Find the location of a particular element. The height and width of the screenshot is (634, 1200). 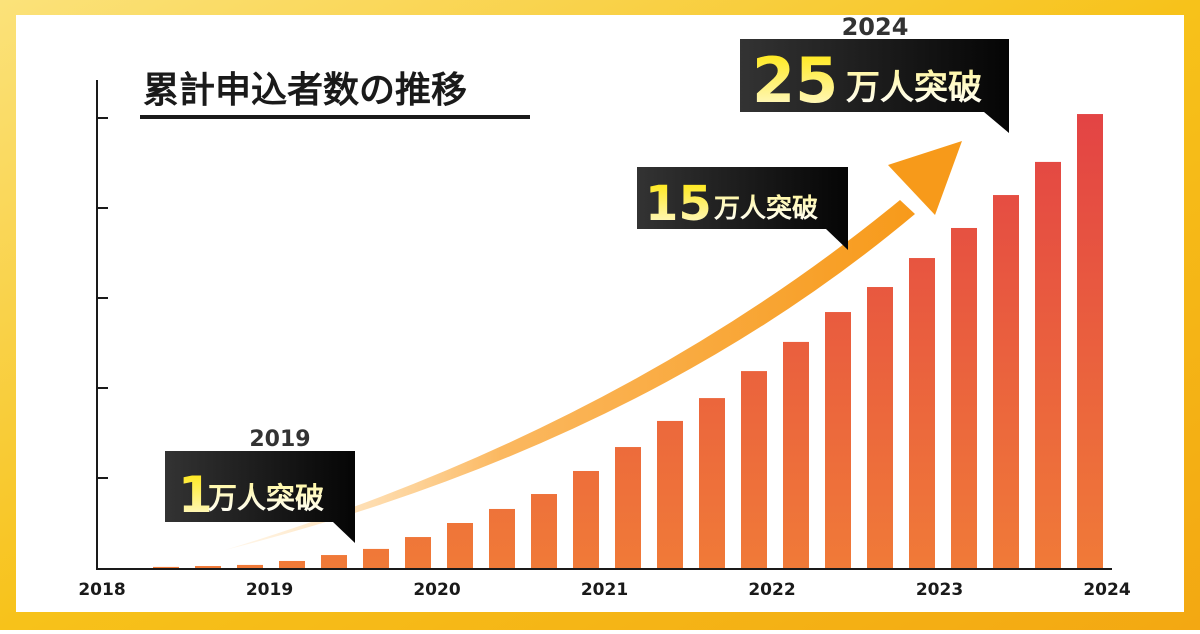

callout-2024: 2024 25 万人突破 is located at coordinates (874, 73).